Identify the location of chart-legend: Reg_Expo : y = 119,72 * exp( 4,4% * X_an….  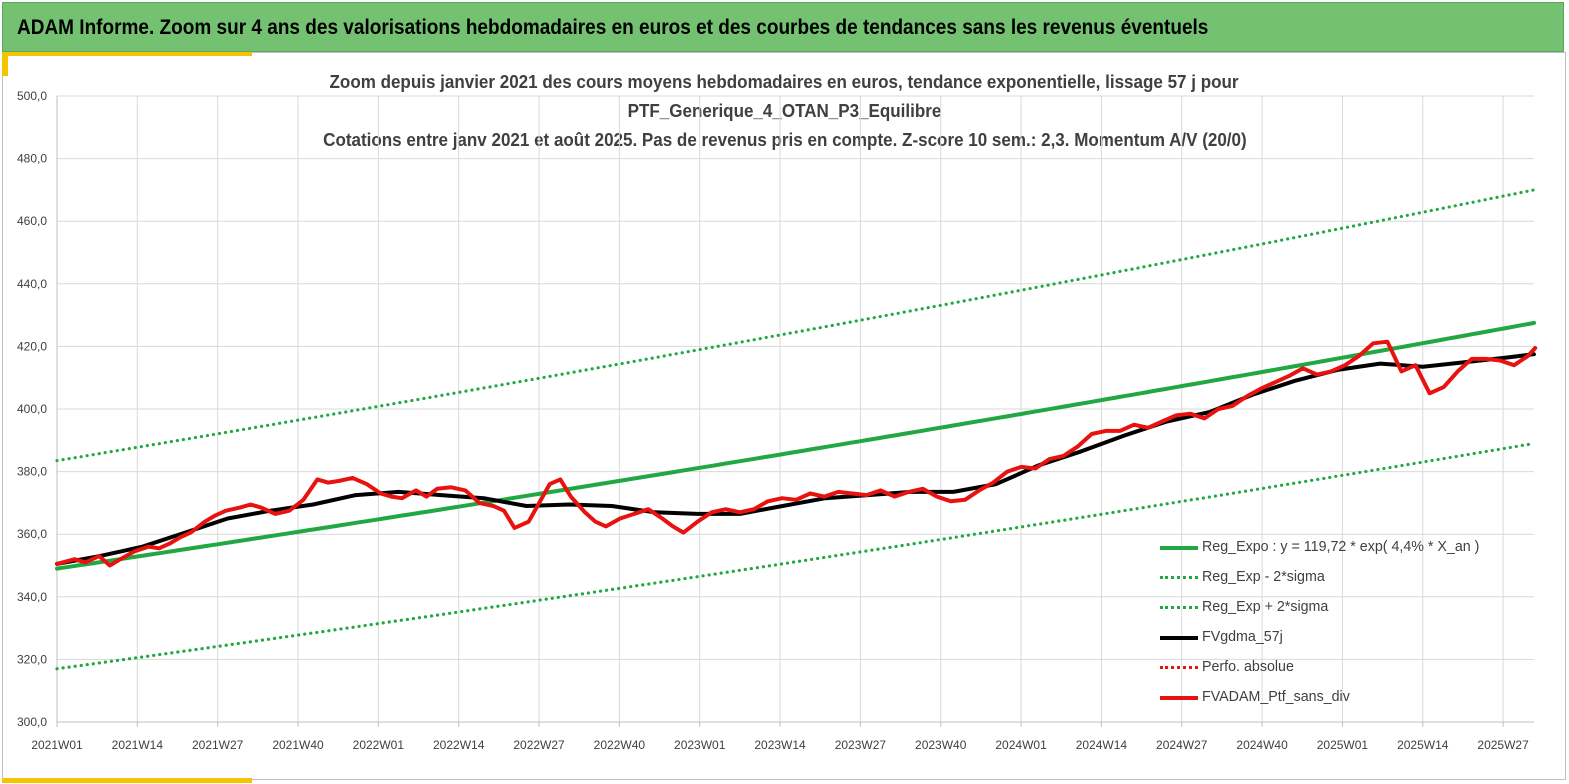
(1348, 623).